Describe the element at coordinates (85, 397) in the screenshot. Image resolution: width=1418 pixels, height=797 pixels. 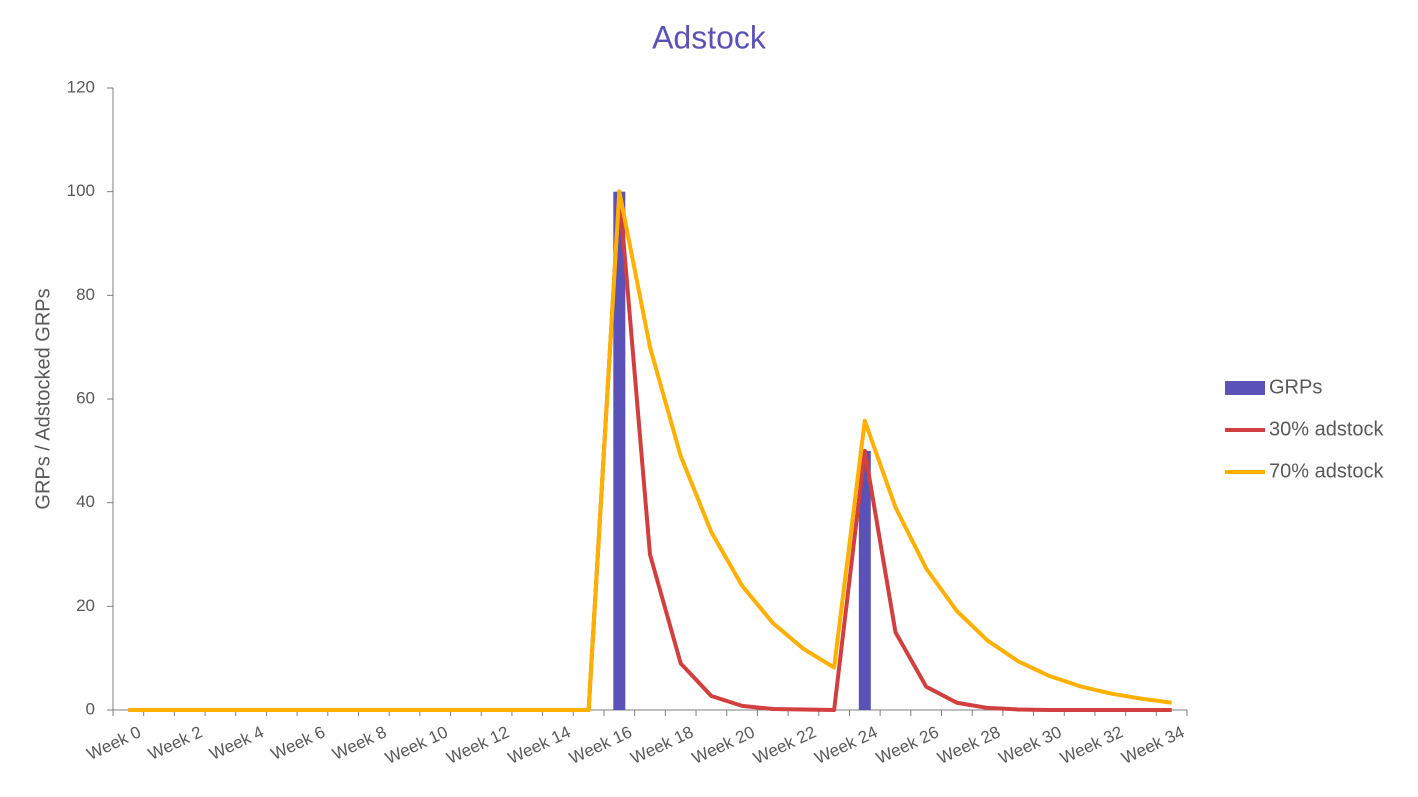
I see `y-tick-label: 60` at that location.